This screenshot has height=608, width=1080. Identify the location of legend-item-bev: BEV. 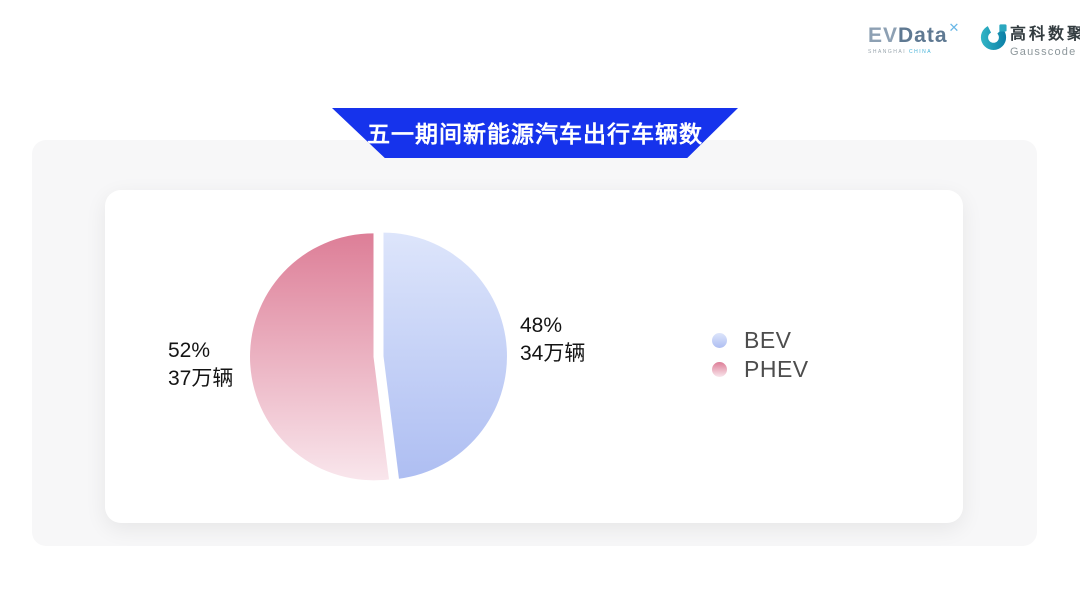
(760, 339).